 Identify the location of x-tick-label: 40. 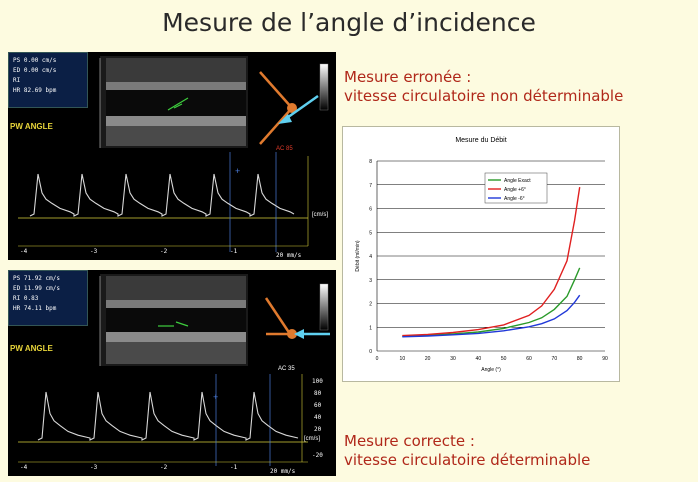
(479, 359).